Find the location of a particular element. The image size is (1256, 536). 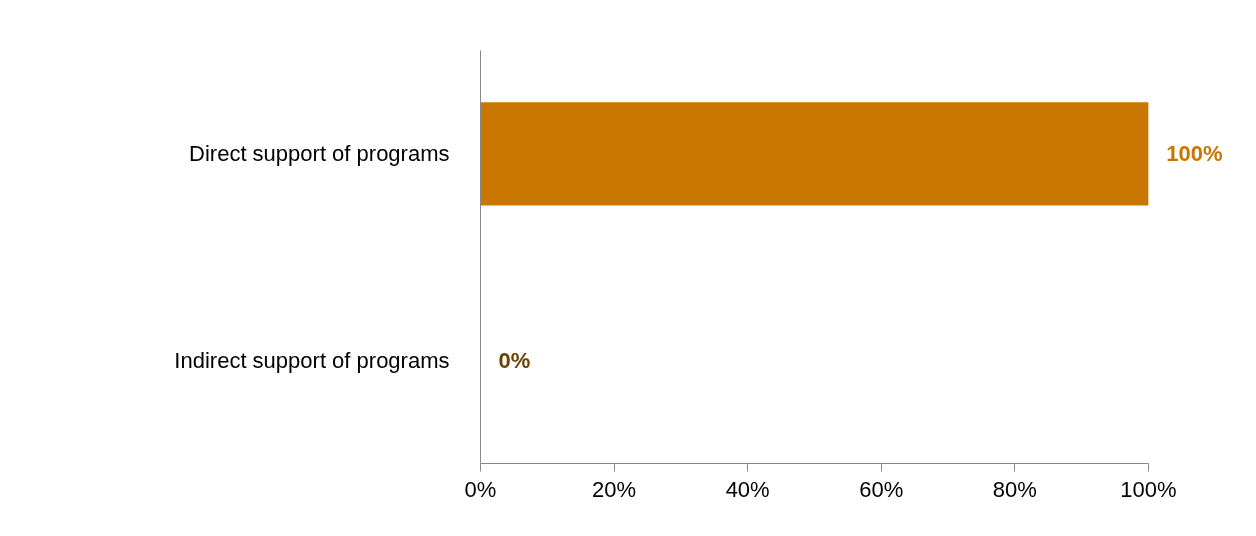

y-tick-label: Direct support of programs is located at coordinates (319, 154).